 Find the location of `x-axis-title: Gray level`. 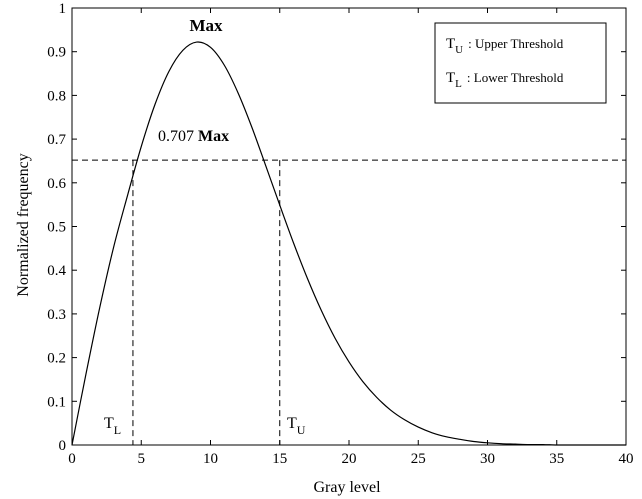

x-axis-title: Gray level is located at coordinates (347, 487).